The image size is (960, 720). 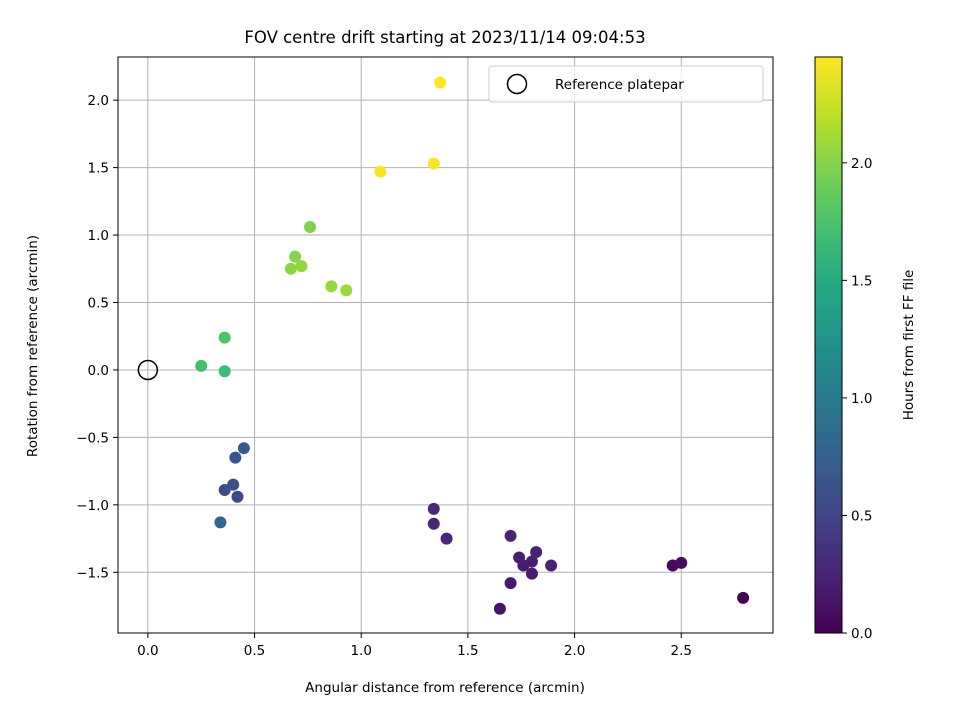 What do you see at coordinates (861, 399) in the screenshot?
I see `colorbar-tick-label: 1.0` at bounding box center [861, 399].